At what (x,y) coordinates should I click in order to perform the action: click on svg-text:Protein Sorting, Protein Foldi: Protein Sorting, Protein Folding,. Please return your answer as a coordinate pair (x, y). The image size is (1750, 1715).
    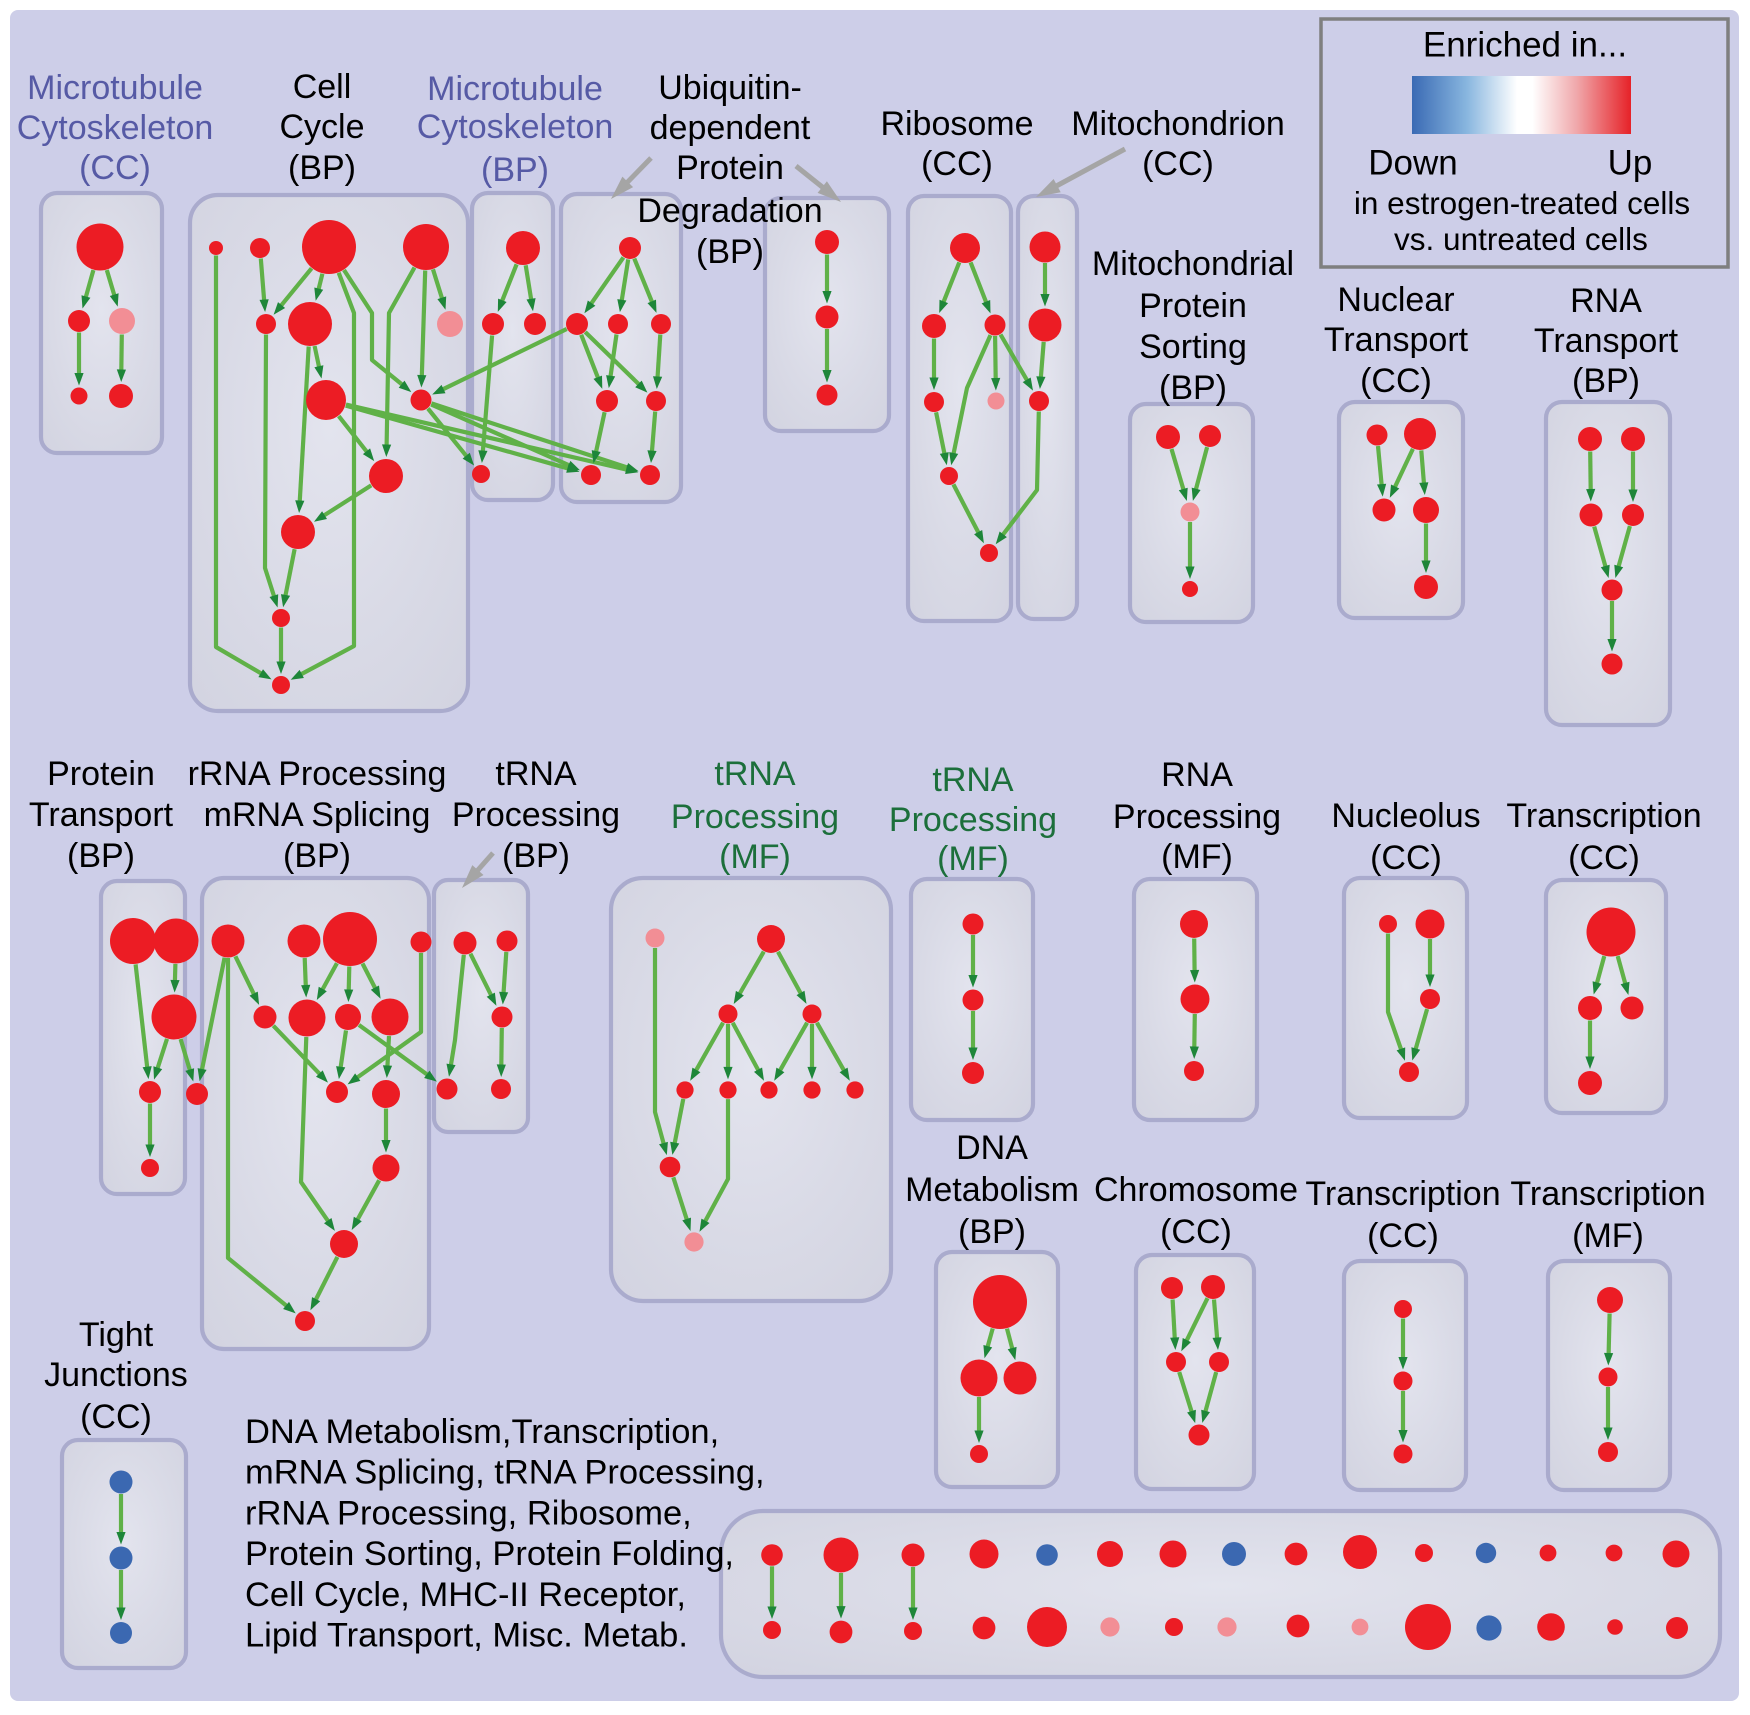
    Looking at the image, I should click on (489, 1554).